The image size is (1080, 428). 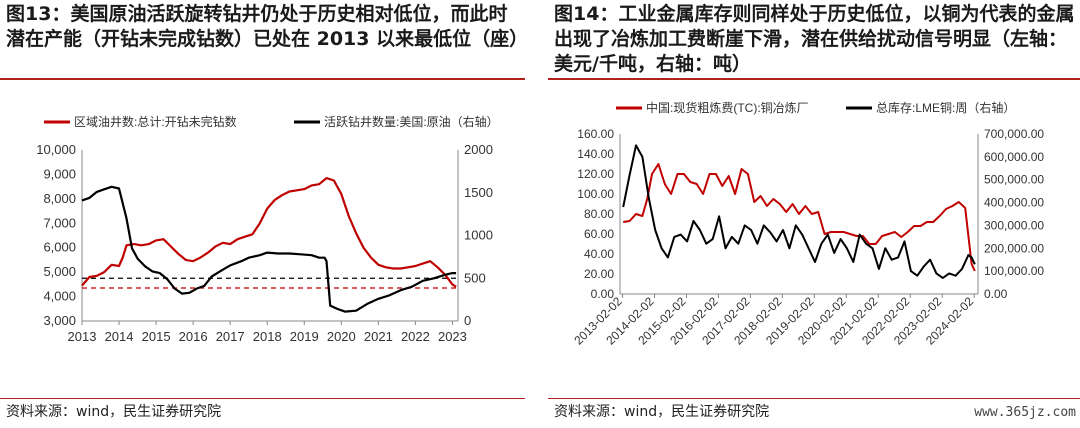 What do you see at coordinates (595, 194) in the screenshot?
I see `right-y-left-tick-label: 100.00` at bounding box center [595, 194].